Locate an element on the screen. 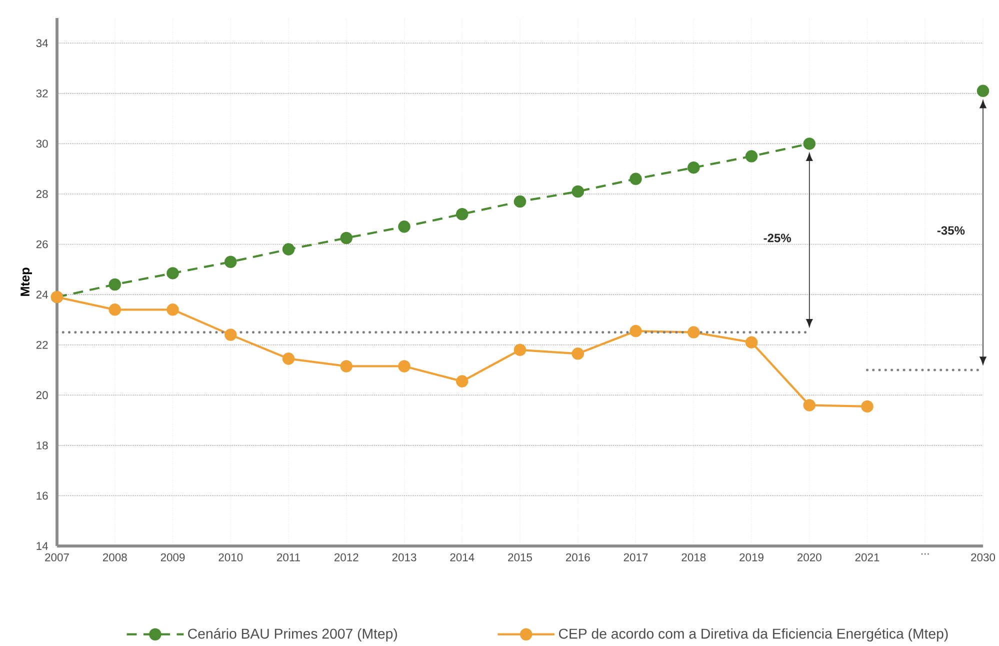 The image size is (999, 646). x-tick-label: 2030 is located at coordinates (983, 557).